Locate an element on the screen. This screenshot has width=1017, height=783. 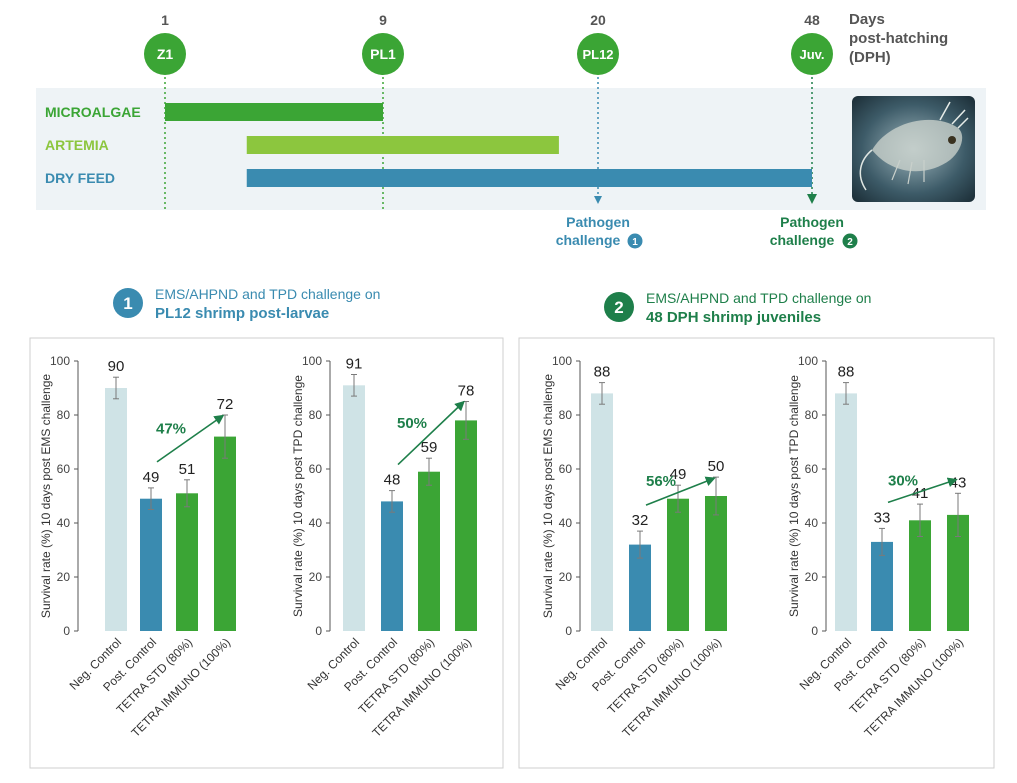
challenge-2-number: 2 is located at coordinates (850, 242).